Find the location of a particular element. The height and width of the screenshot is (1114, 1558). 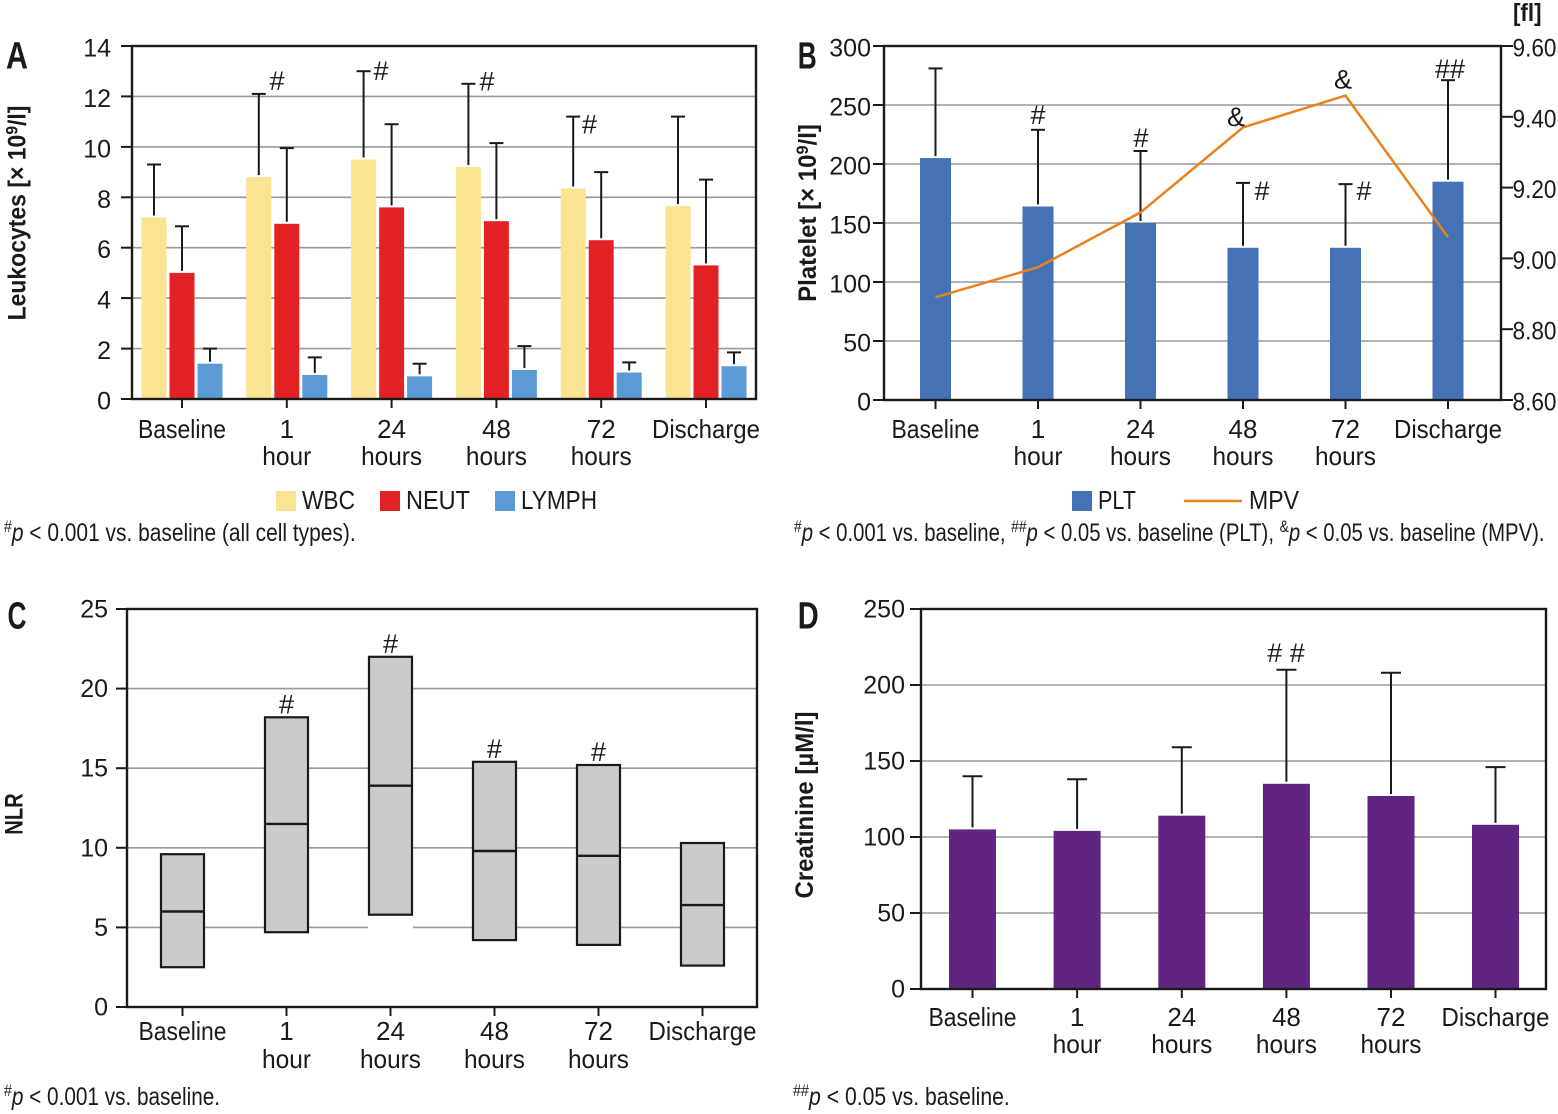

svg-text: LYMPH is located at coordinates (559, 500).